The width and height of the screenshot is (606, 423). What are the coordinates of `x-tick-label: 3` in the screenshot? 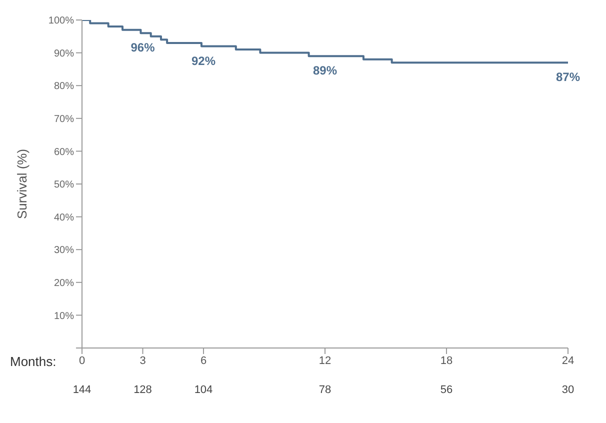 It's located at (143, 360).